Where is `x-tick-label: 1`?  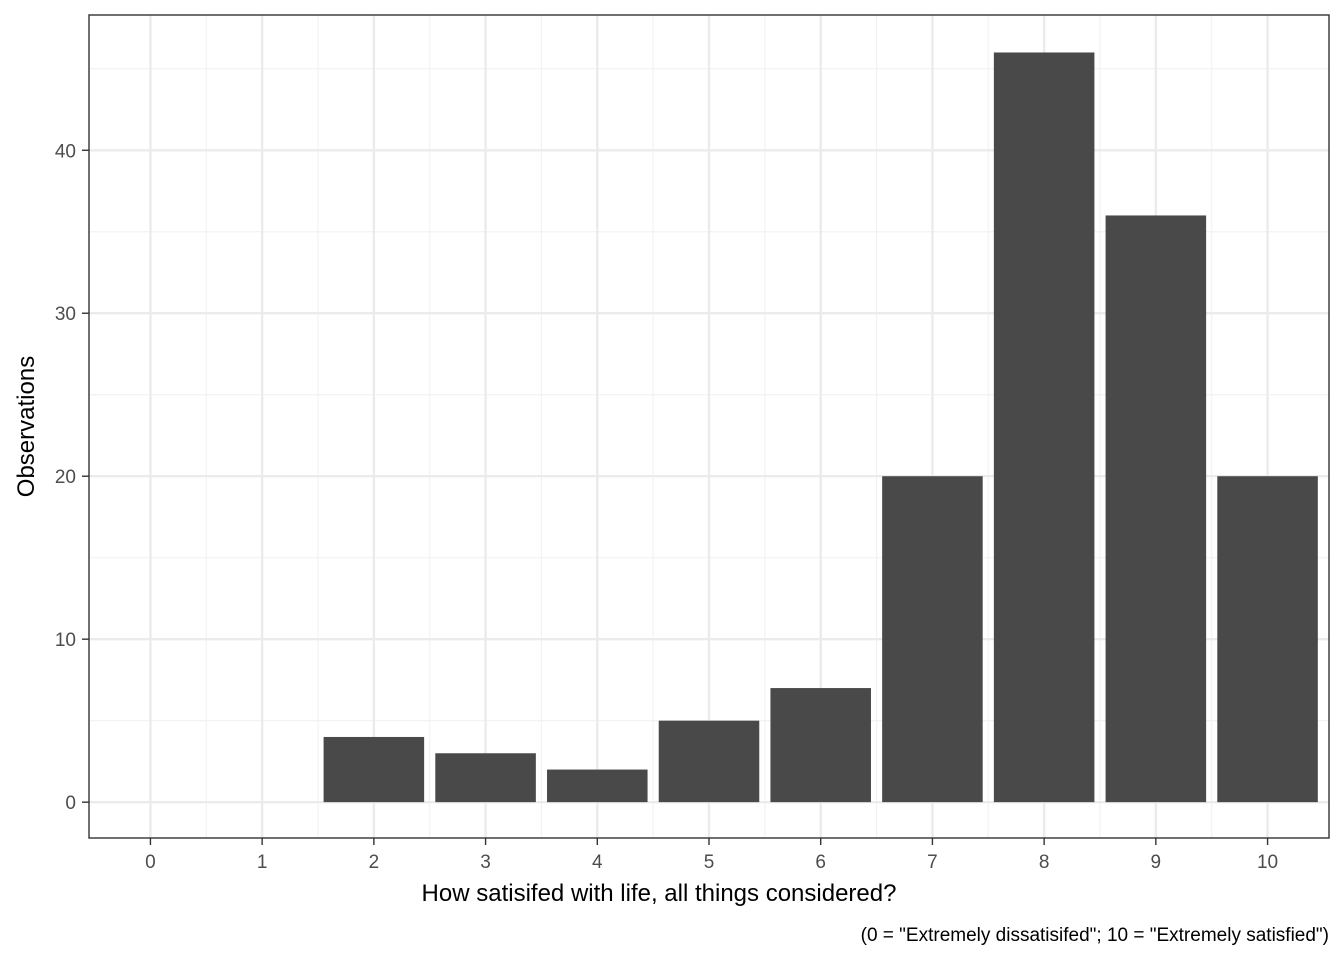 x-tick-label: 1 is located at coordinates (262, 862).